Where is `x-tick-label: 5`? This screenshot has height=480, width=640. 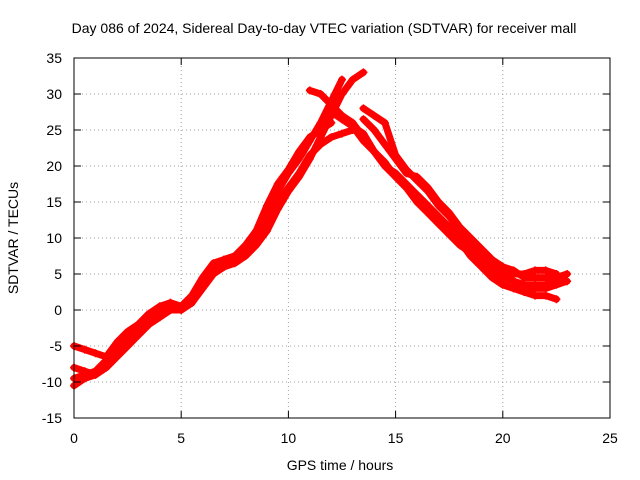
x-tick-label: 5 is located at coordinates (181, 438).